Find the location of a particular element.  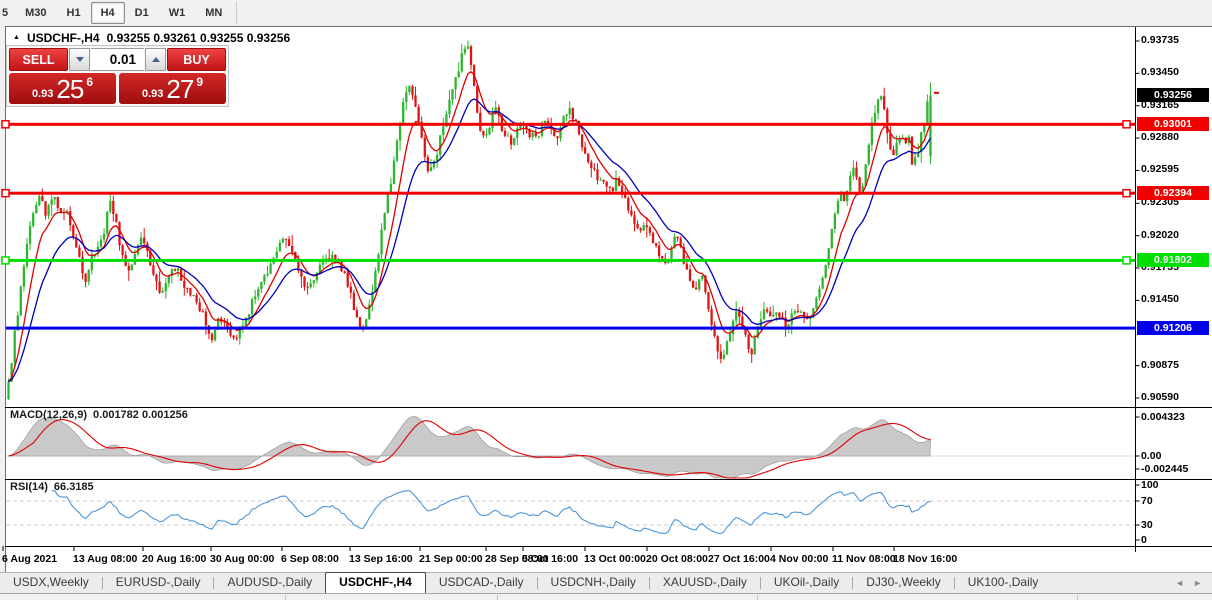

symbol-name: USDCHF-,H4 is located at coordinates (63, 38).